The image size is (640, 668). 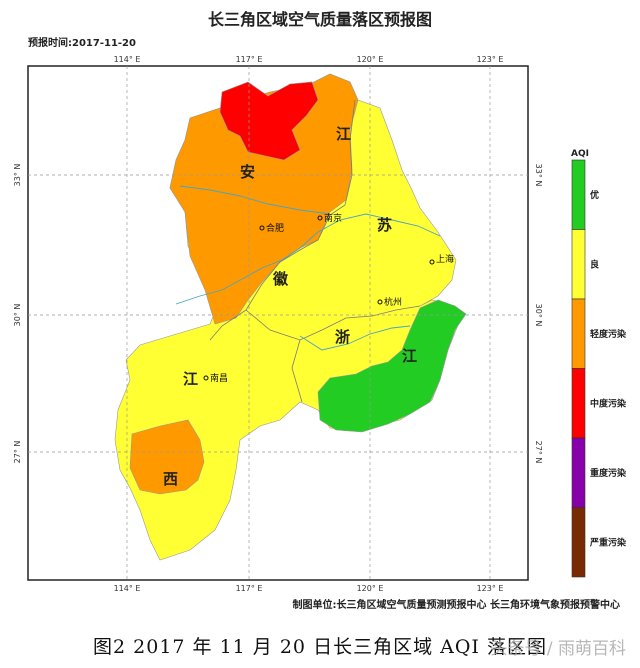 I want to click on lat-tick-left: 30° N, so click(x=17, y=315).